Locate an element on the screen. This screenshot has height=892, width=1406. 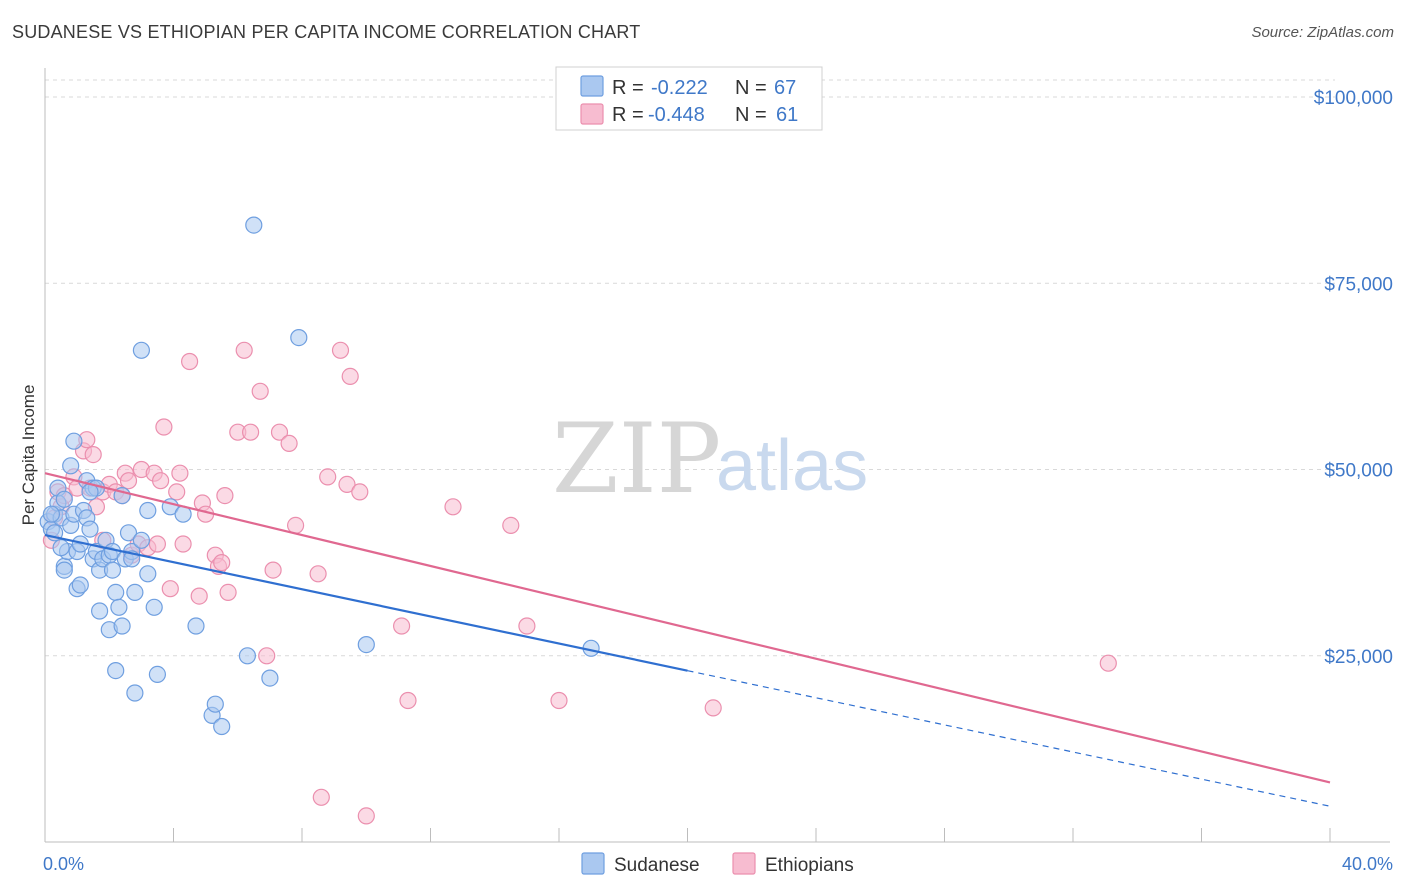
correlation-legend: R = -0.222 N = 67 R = -0.448 N = 61 is located at coordinates (689, 98).